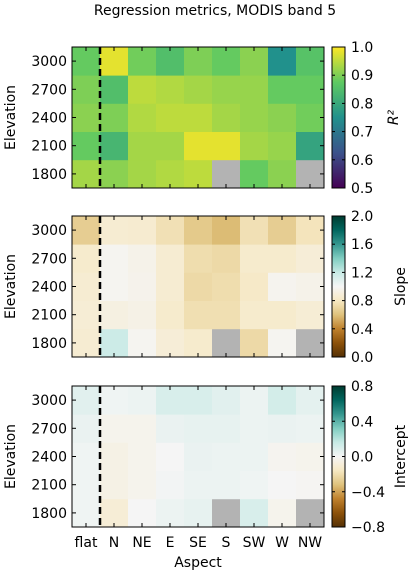 This screenshot has width=415, height=577. Describe the element at coordinates (368, 493) in the screenshot. I see `colorbar-tick-label: −0.4` at that location.